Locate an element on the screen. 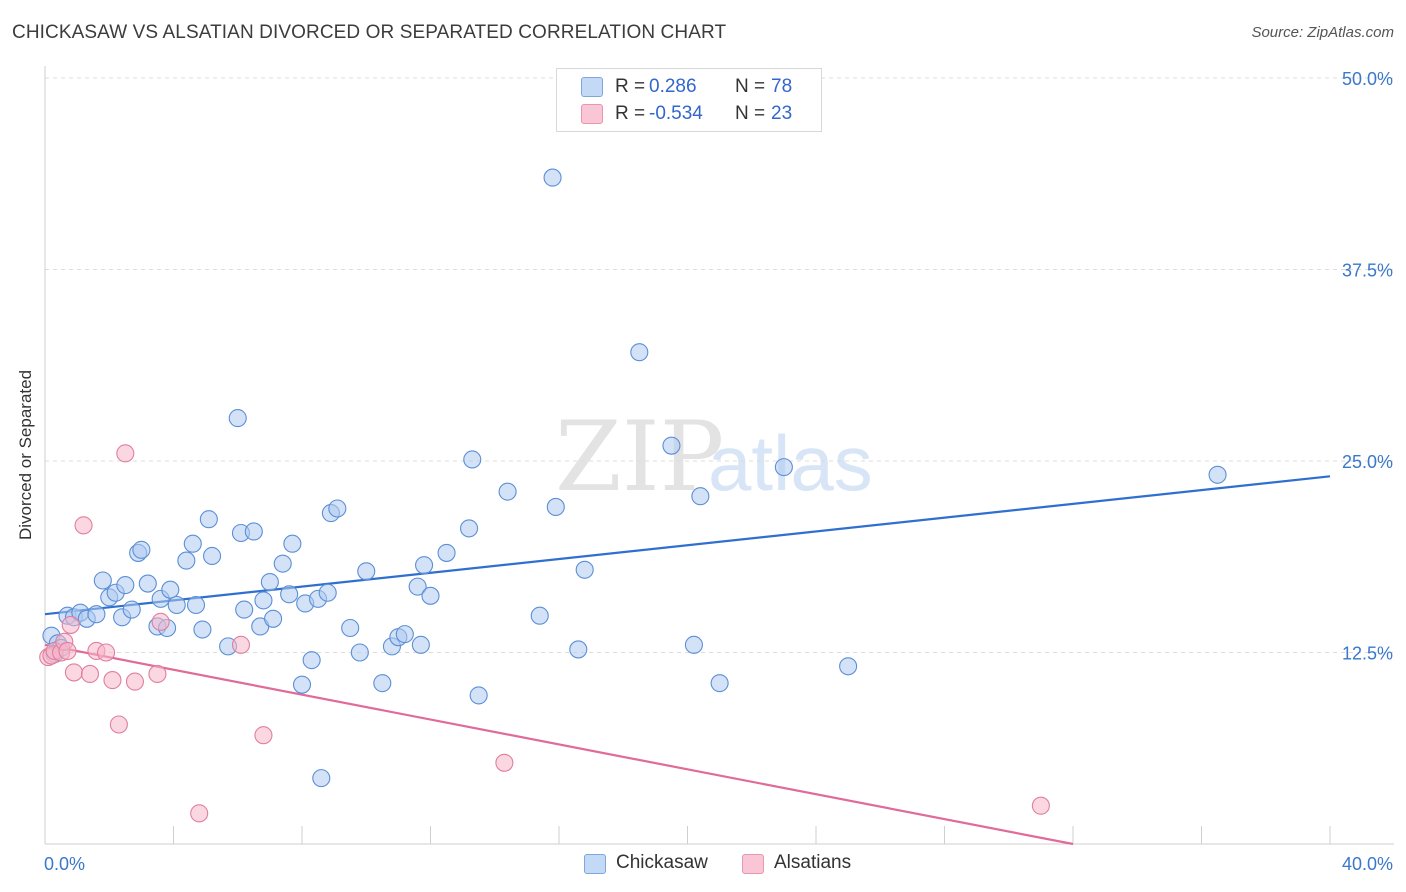 This screenshot has width=1406, height=892. y-tick-label: 37.5% is located at coordinates (1367, 271).